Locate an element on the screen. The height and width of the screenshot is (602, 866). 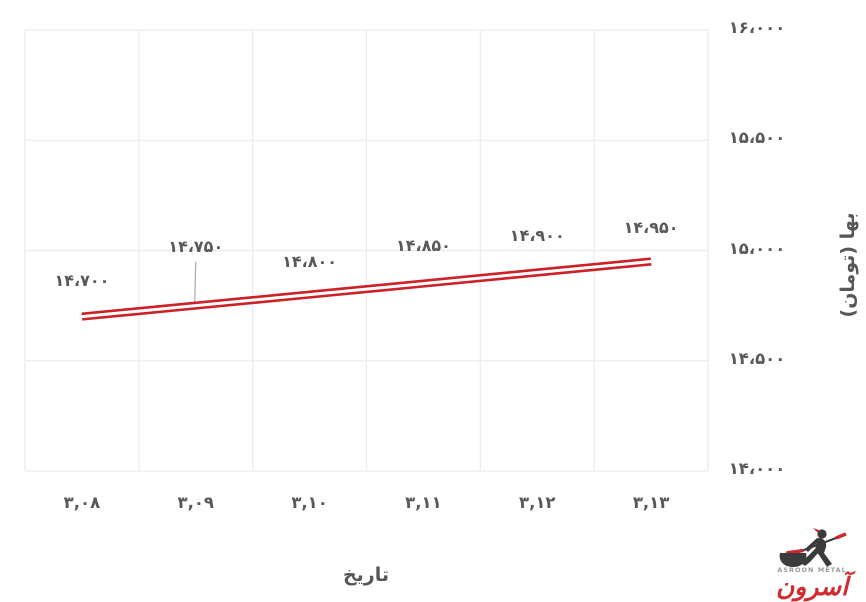
y-tick-label: ۱۴،۵۰۰ is located at coordinates (757, 358).